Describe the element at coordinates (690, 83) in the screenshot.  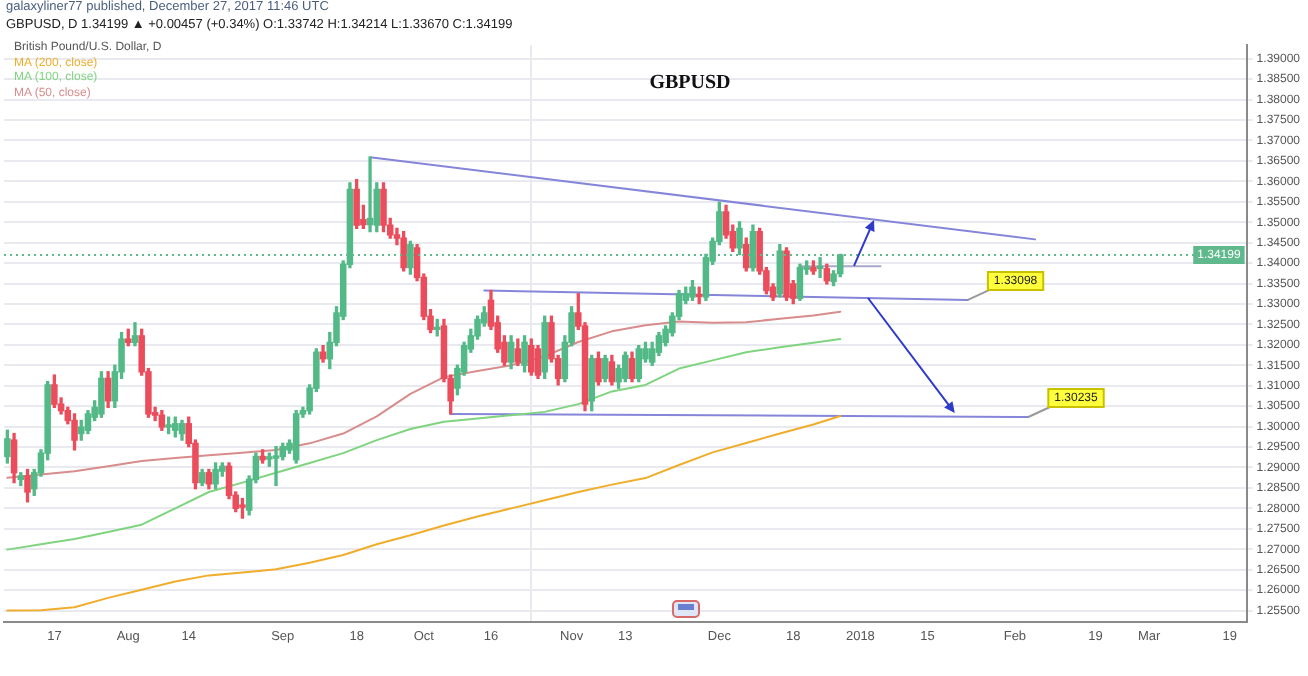
I see `text: GBPUSD` at that location.